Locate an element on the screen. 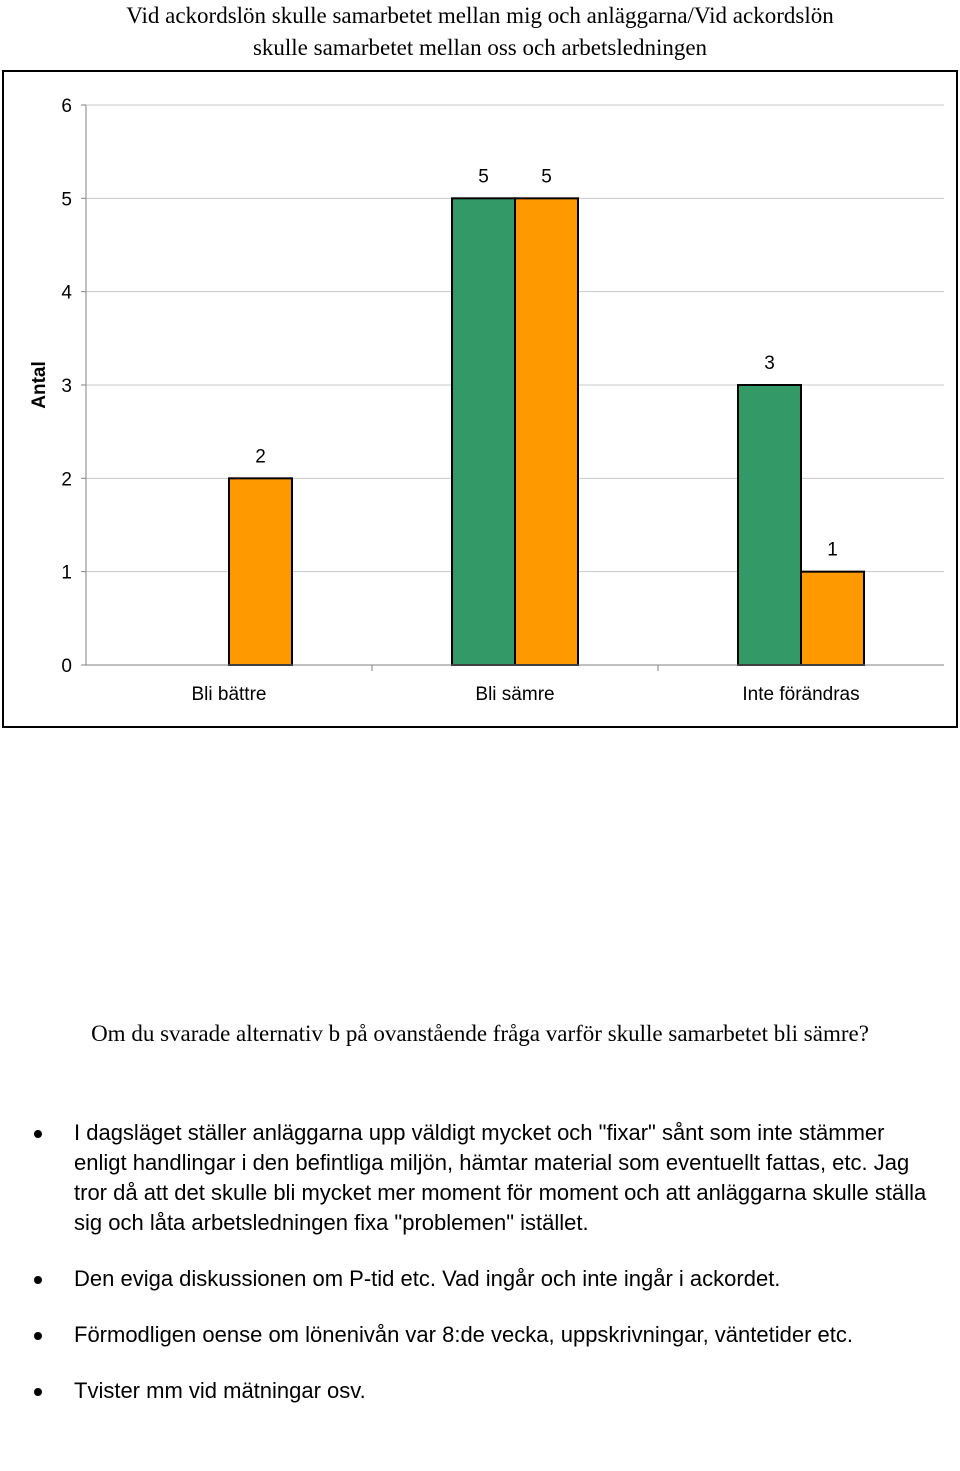 This screenshot has width=960, height=1471. y-tick-label: 0 is located at coordinates (66, 666).